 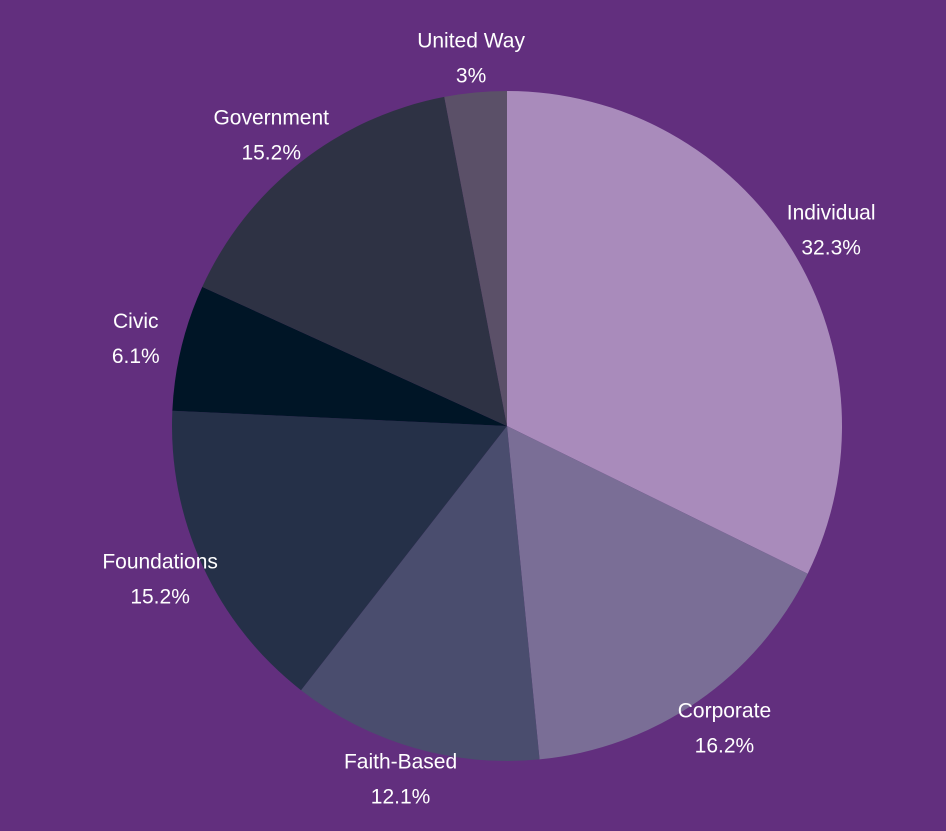 I want to click on slice-value-label: 6.1%, so click(x=136, y=356).